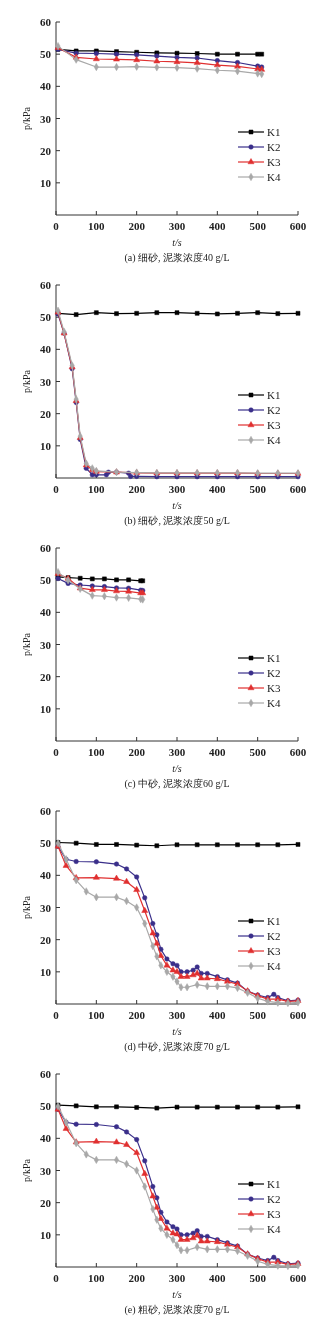 The height and width of the screenshot is (1318, 330). Describe the element at coordinates (177, 258) in the screenshot. I see `text: (a) 细砂, 泥浆浓度40 g/L` at that location.